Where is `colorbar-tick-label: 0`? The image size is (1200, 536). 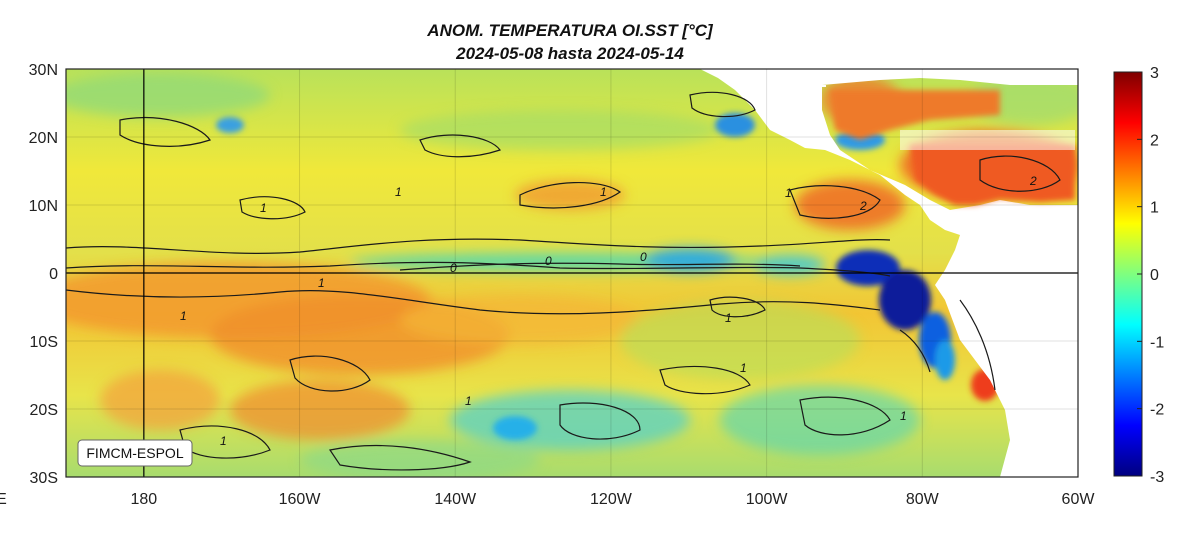 colorbar-tick-label: 0 is located at coordinates (1154, 275).